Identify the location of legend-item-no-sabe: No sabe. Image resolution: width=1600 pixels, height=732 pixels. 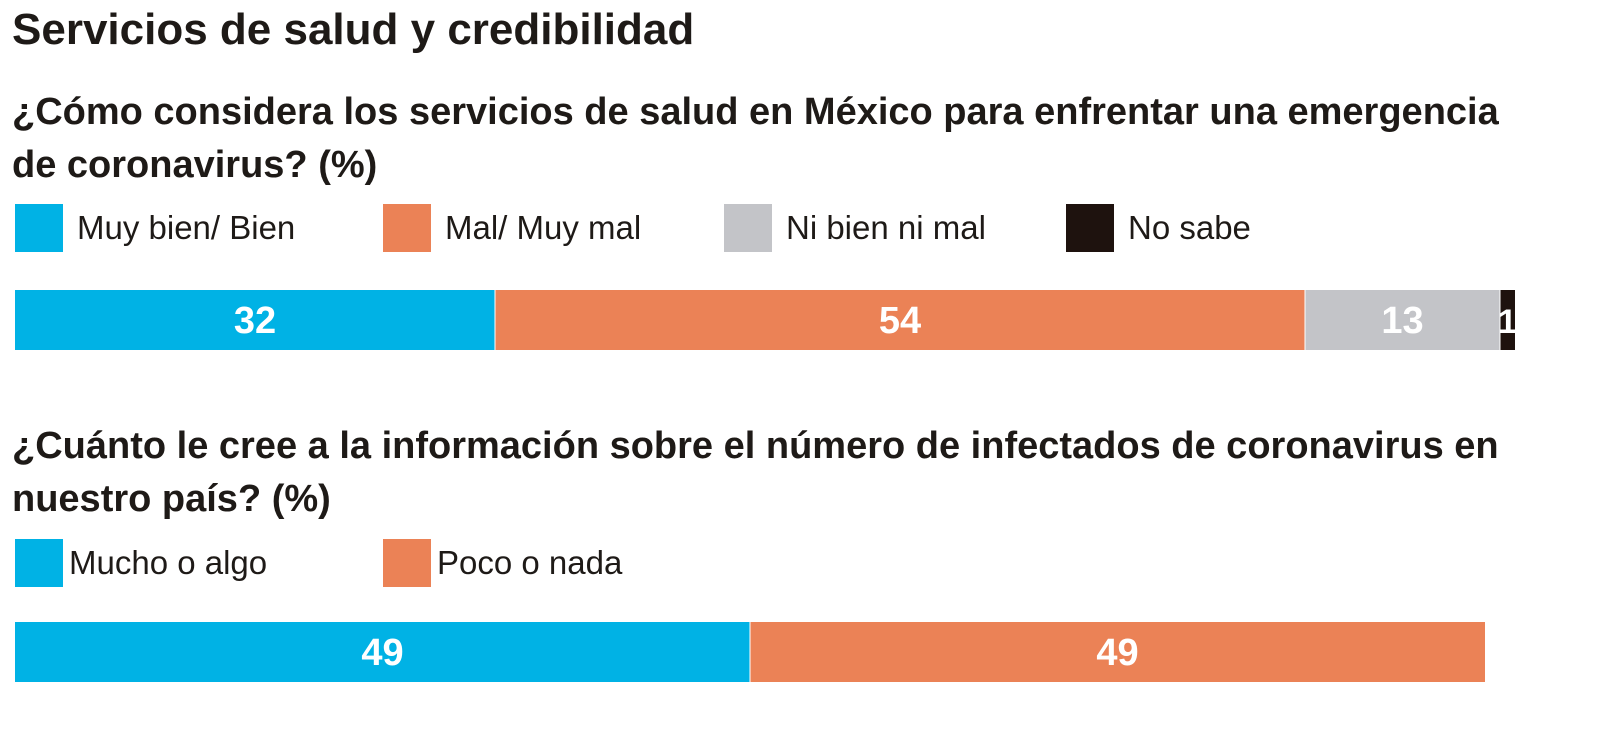
(1158, 228).